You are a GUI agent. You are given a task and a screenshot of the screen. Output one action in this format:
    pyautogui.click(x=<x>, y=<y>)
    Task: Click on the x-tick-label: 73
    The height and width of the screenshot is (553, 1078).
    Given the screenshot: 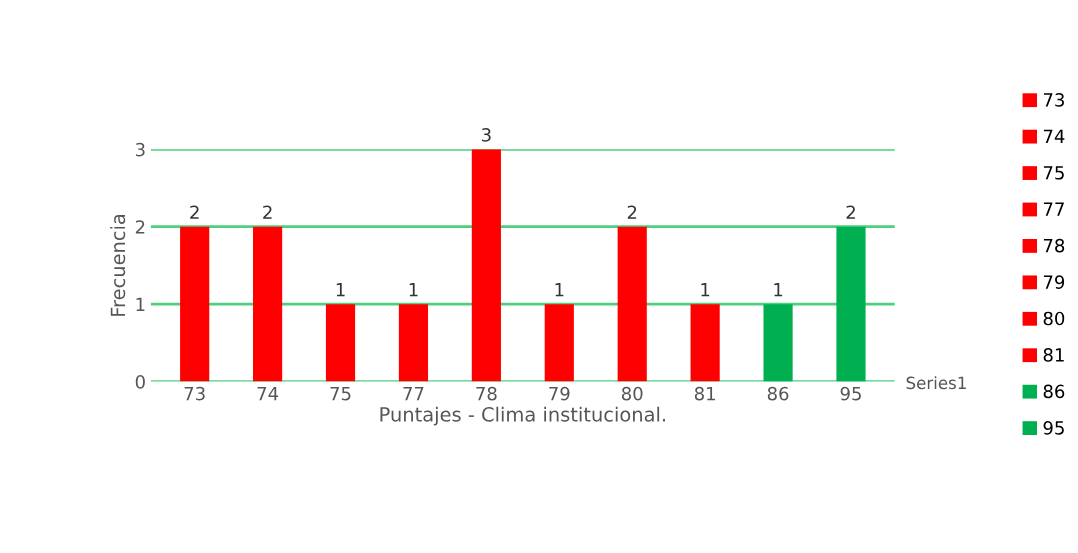 What is the action you would take?
    pyautogui.click(x=194, y=393)
    